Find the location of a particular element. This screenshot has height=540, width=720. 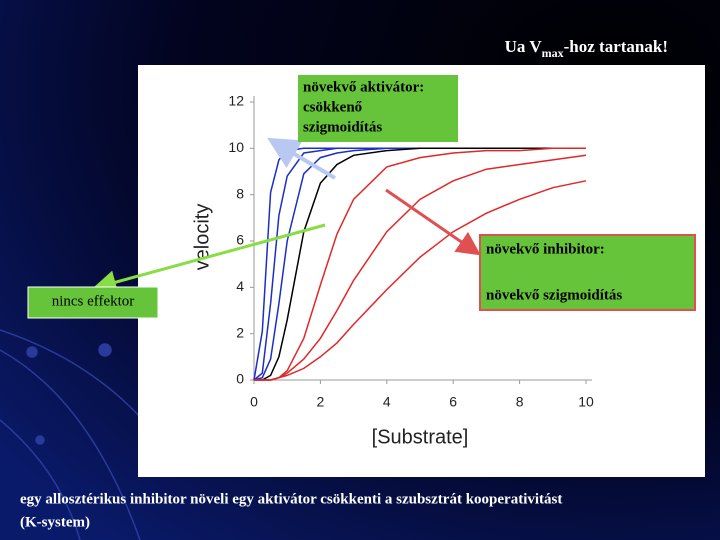

x-tick-label: 2 is located at coordinates (321, 402).